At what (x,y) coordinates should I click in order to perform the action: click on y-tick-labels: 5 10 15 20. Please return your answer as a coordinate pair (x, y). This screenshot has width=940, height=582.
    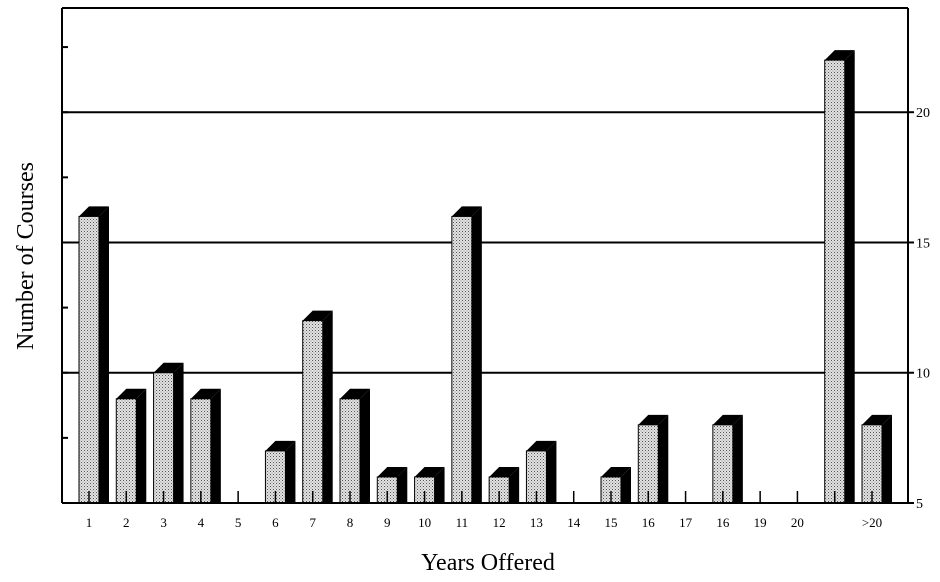
    Looking at the image, I should click on (919, 309).